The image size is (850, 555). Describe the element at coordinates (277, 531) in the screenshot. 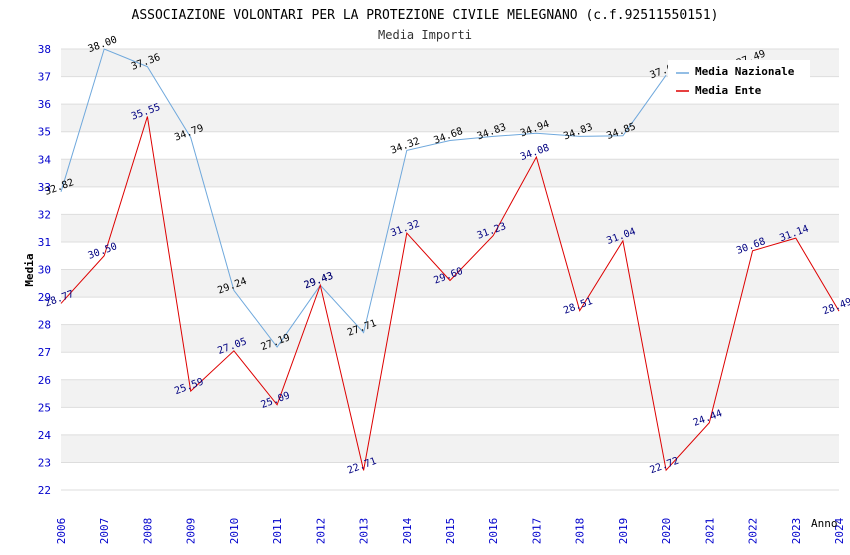

I see `x-tick-label: 2011` at that location.